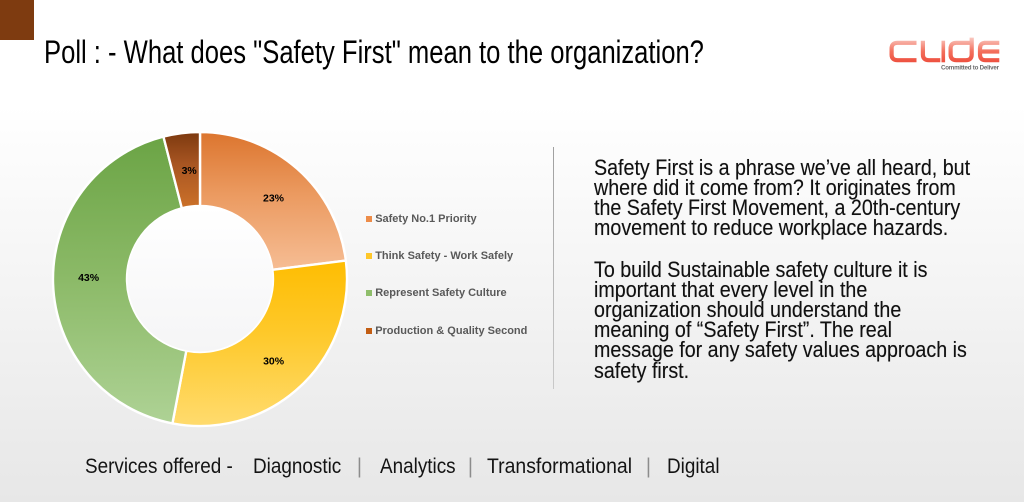  I want to click on svg-text: 43%, so click(89, 278).